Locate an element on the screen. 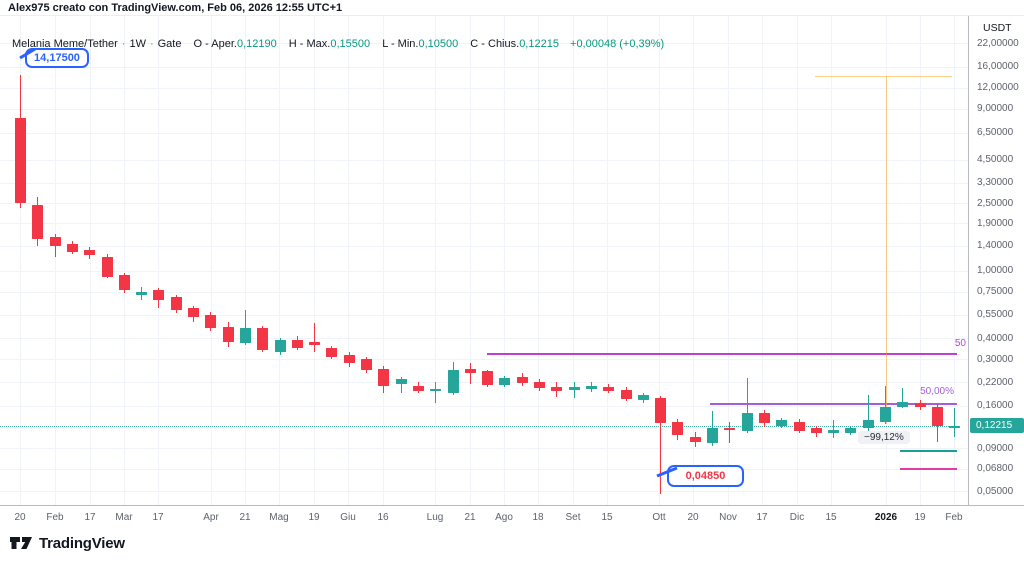  pink-level is located at coordinates (928, 469).